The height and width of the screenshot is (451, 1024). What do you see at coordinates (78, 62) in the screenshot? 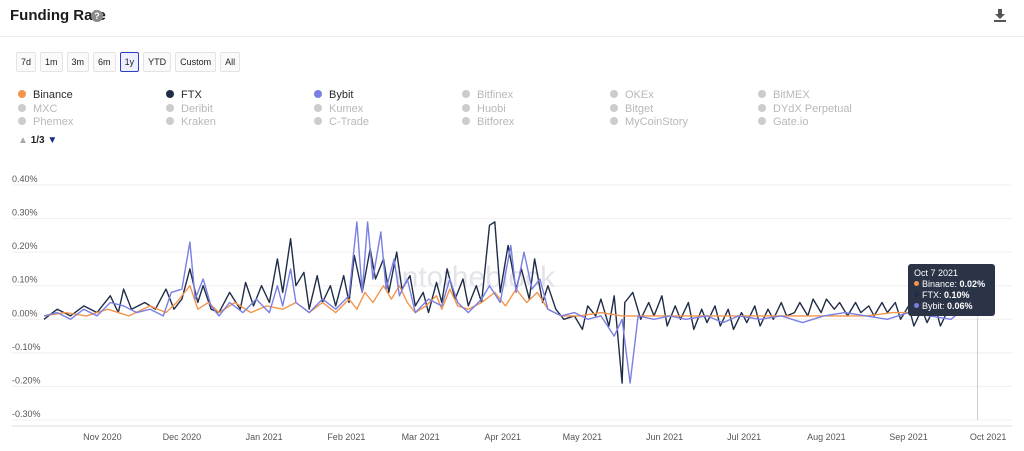
I see `range-button-3m: 3m` at bounding box center [78, 62].